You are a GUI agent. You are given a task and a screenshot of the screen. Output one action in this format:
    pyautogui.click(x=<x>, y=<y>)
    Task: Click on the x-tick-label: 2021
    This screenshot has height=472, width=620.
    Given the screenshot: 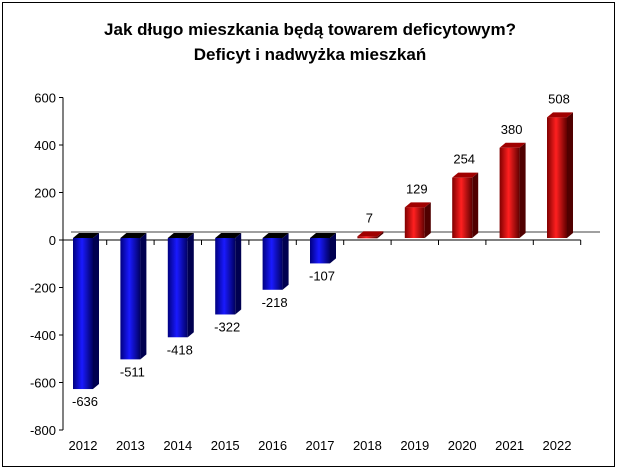 What is the action you would take?
    pyautogui.click(x=509, y=445)
    